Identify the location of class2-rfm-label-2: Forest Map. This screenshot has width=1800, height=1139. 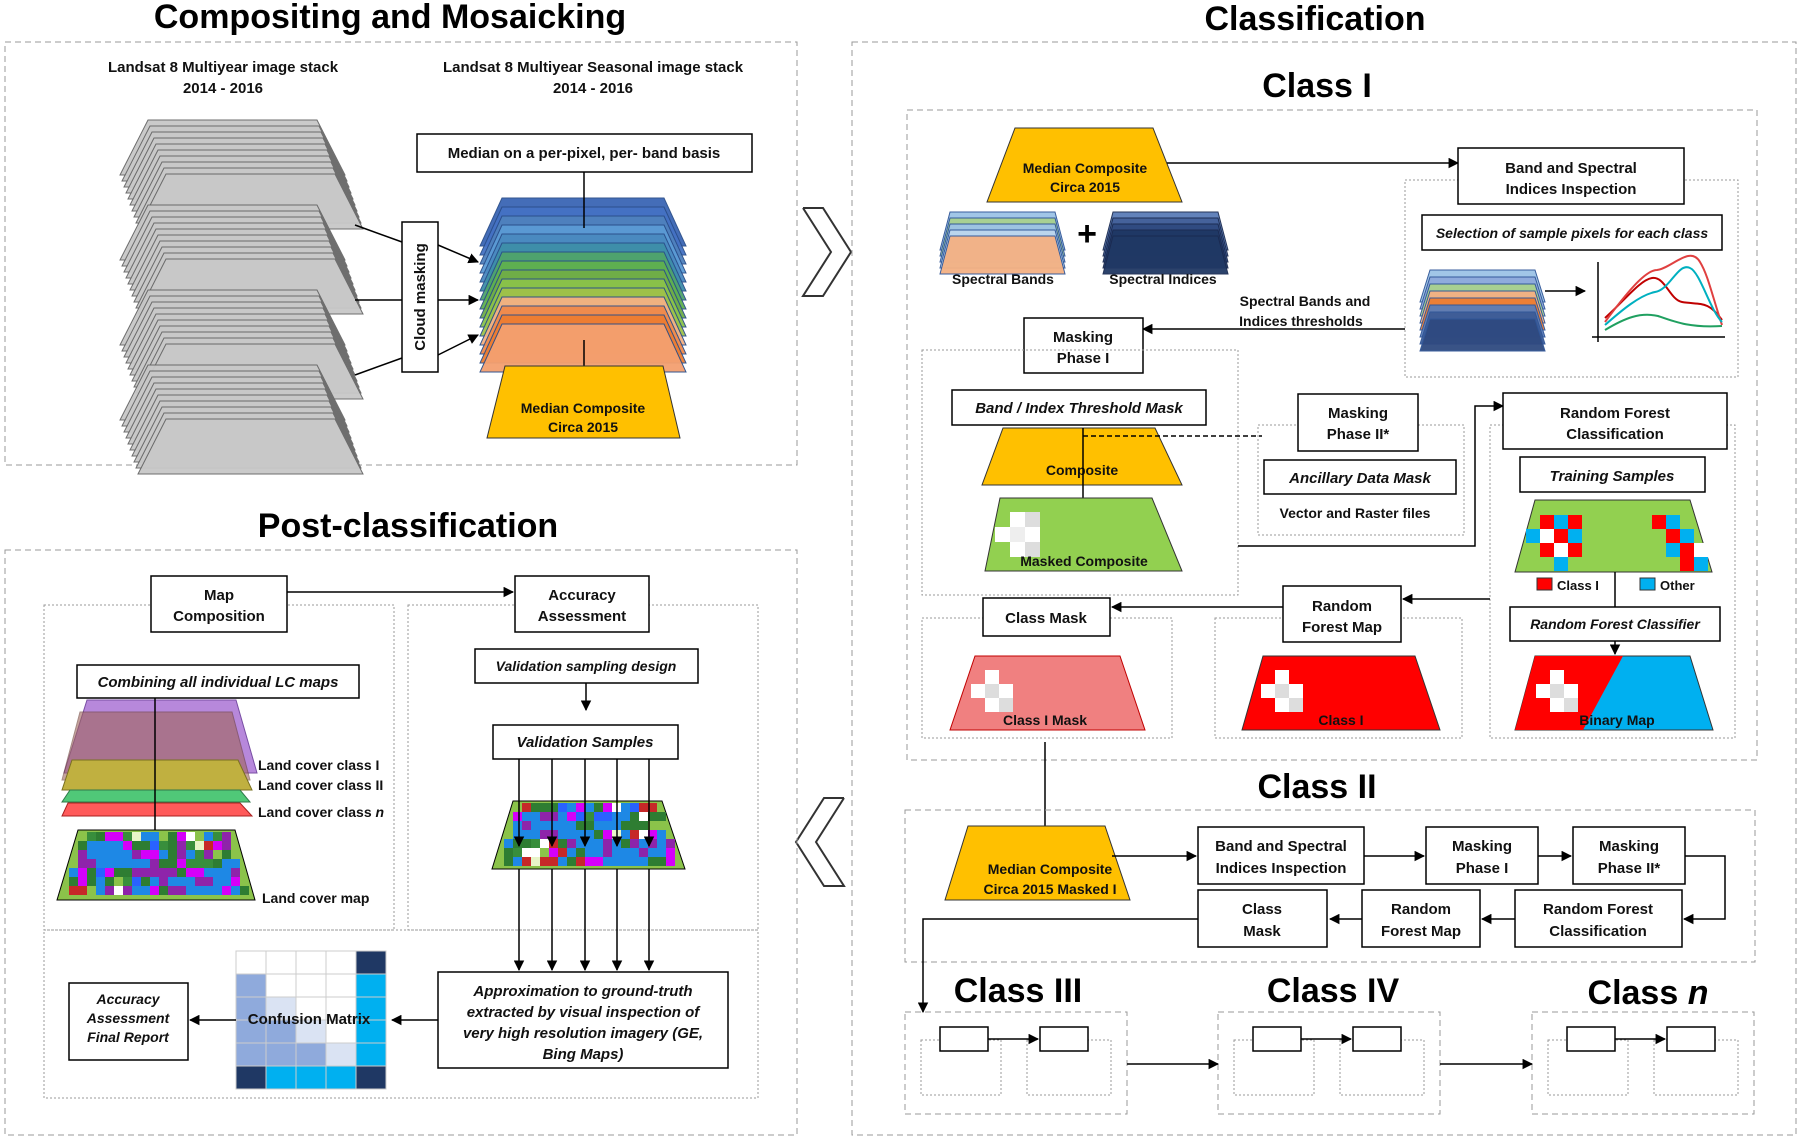
(1421, 931).